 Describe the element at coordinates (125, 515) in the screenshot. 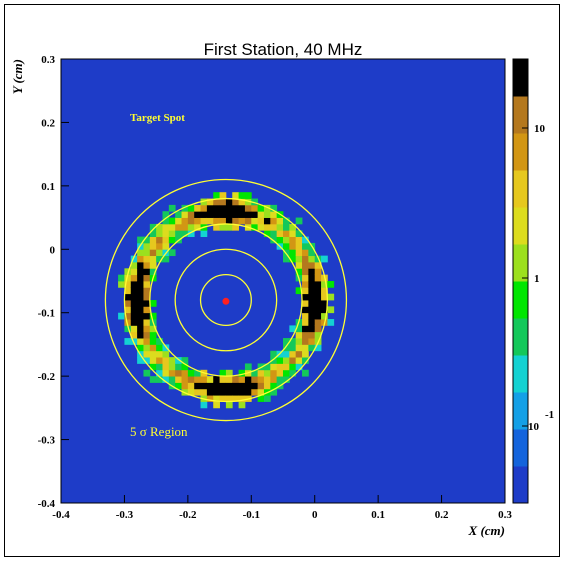

I see `x-tick-label: -0.3` at that location.